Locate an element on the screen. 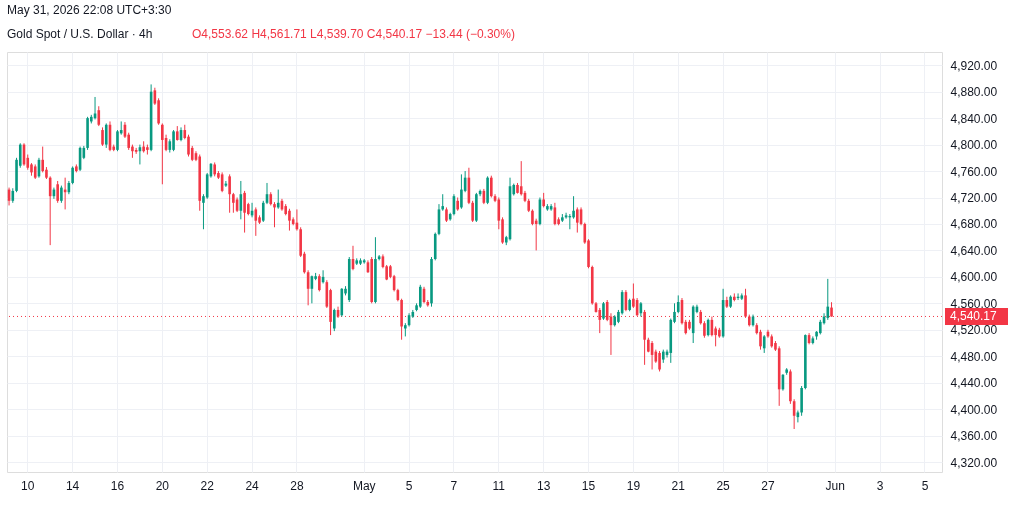 The height and width of the screenshot is (523, 1030). x-tick-label: 11 is located at coordinates (499, 485).